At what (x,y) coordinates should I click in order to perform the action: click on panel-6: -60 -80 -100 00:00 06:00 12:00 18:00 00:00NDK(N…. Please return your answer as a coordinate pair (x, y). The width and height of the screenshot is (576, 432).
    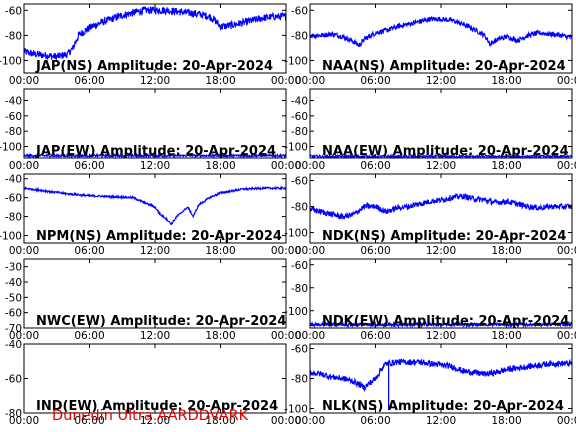
    Looking at the image, I should click on (430, 215).